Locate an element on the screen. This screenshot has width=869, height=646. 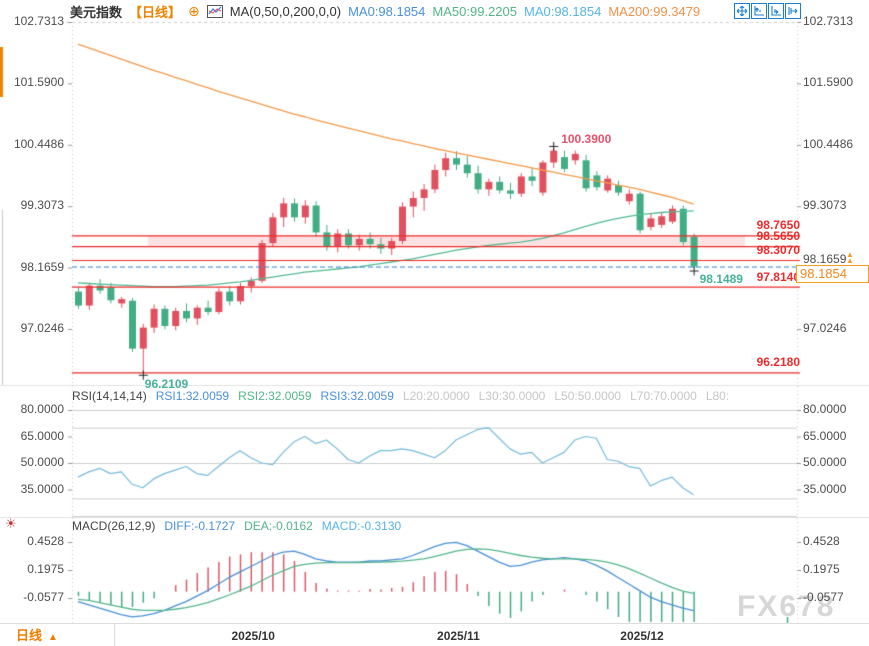
swing-low-label: 96.2109 is located at coordinates (166, 383).